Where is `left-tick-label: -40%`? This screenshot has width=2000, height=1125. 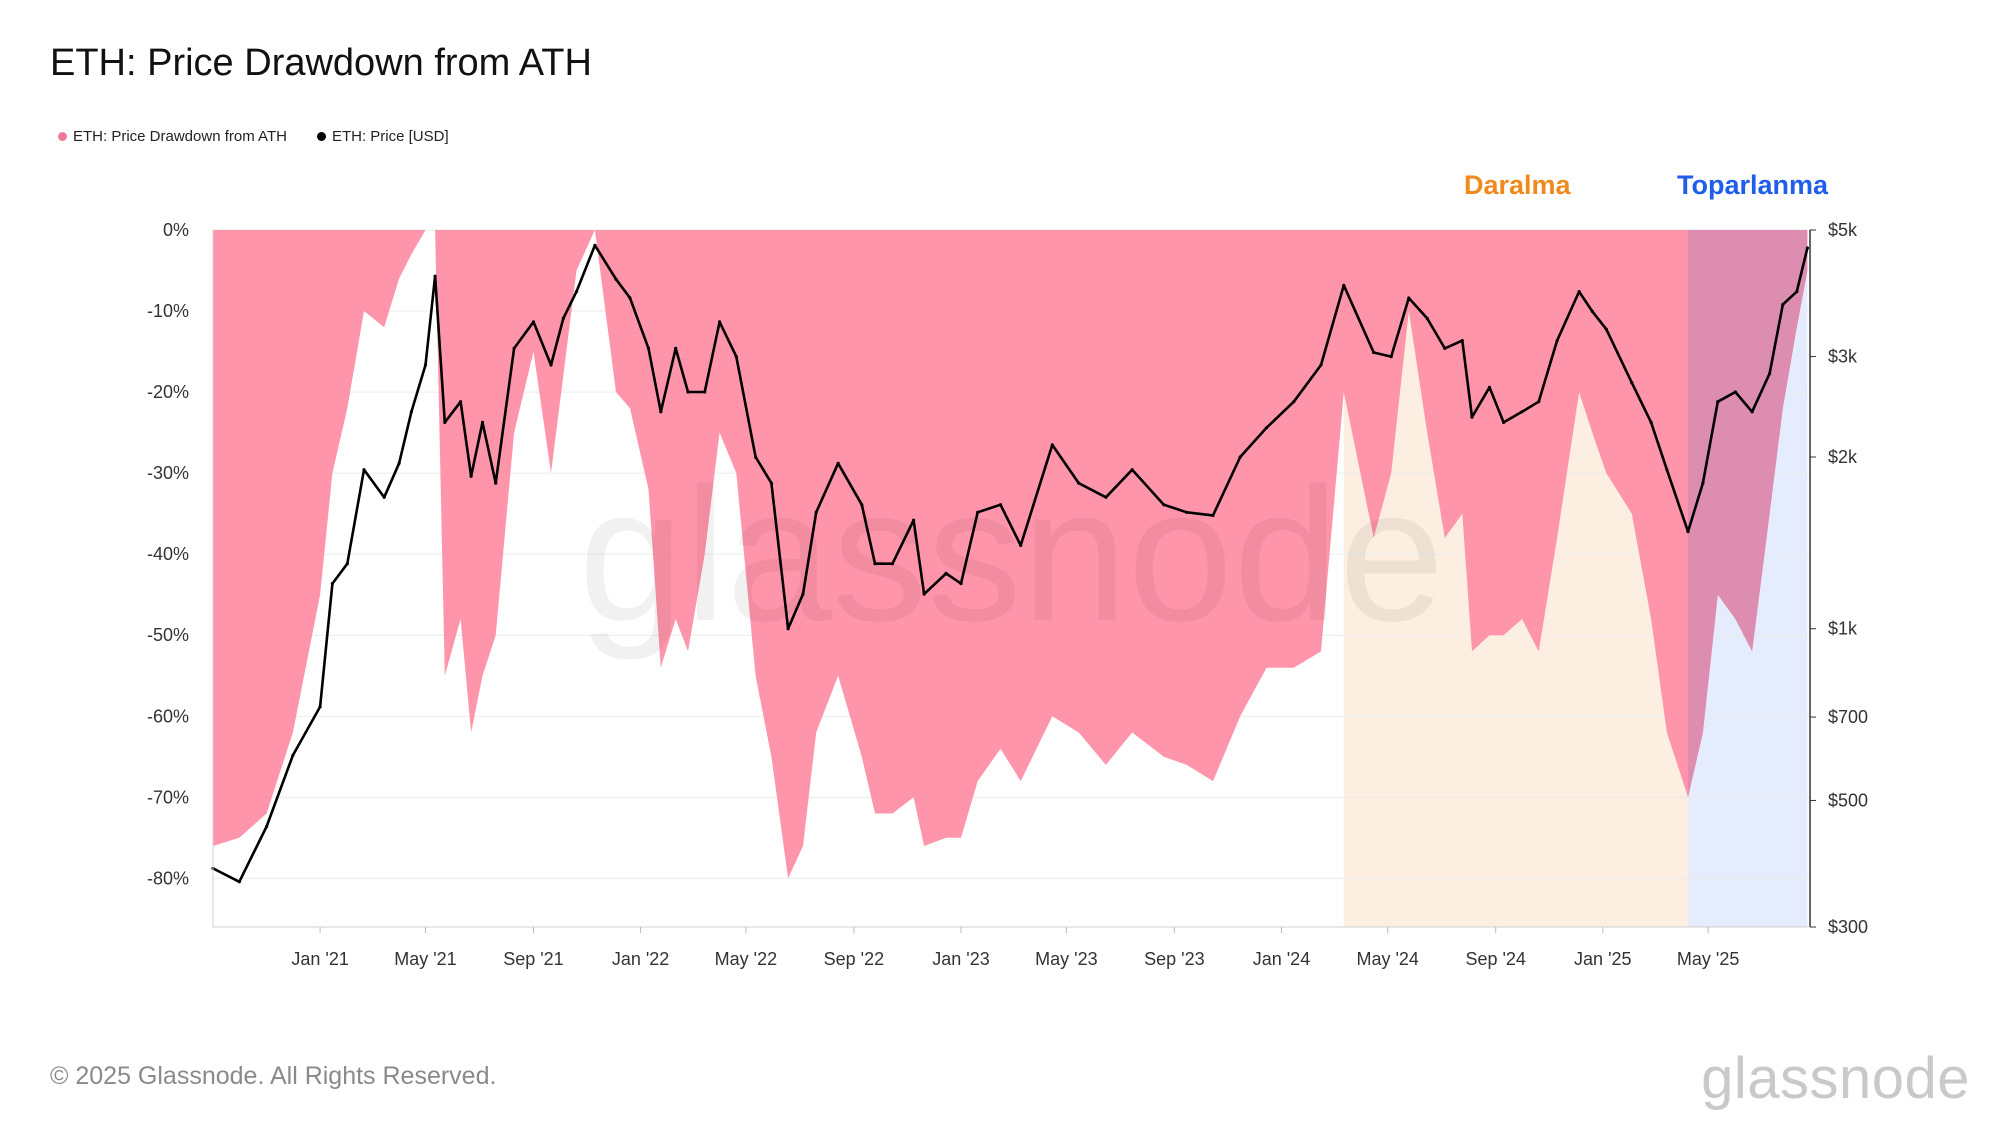
left-tick-label: -40% is located at coordinates (168, 554).